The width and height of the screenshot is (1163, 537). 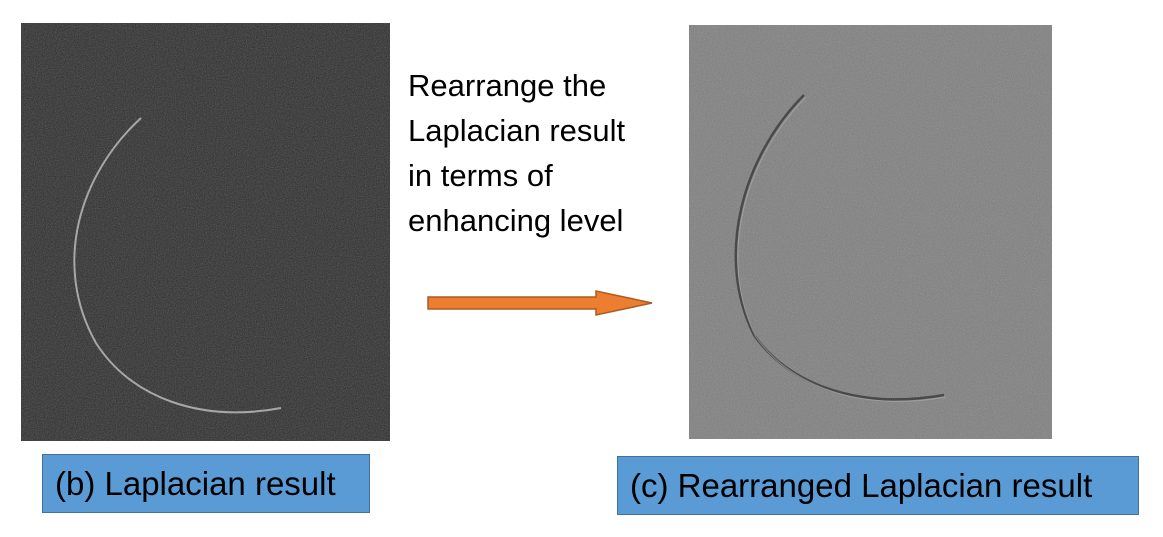 What do you see at coordinates (878, 485) in the screenshot?
I see `rearranged-laplacian-caption: (c) Rearranged Laplacian result` at bounding box center [878, 485].